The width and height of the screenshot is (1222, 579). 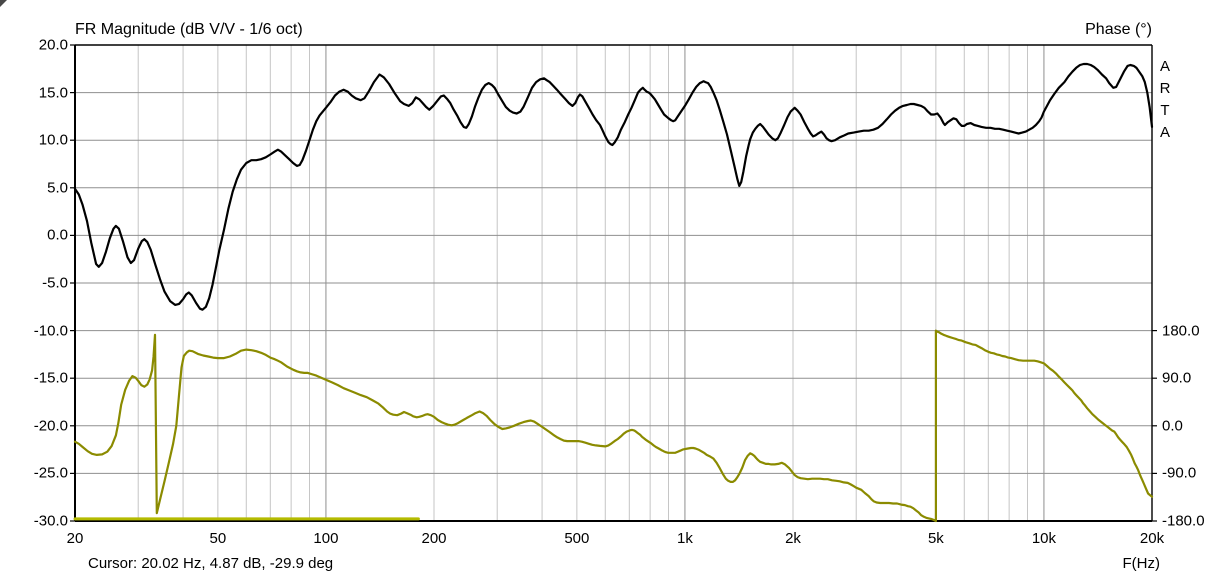 I want to click on x-axis-unit-label: F(Hz), so click(x=1141, y=563).